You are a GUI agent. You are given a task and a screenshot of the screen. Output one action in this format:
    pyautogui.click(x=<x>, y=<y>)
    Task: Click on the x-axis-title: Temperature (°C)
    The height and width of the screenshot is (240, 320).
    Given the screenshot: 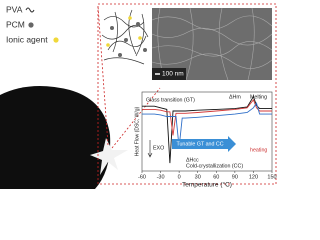 What is the action you would take?
    pyautogui.click(x=207, y=185)
    